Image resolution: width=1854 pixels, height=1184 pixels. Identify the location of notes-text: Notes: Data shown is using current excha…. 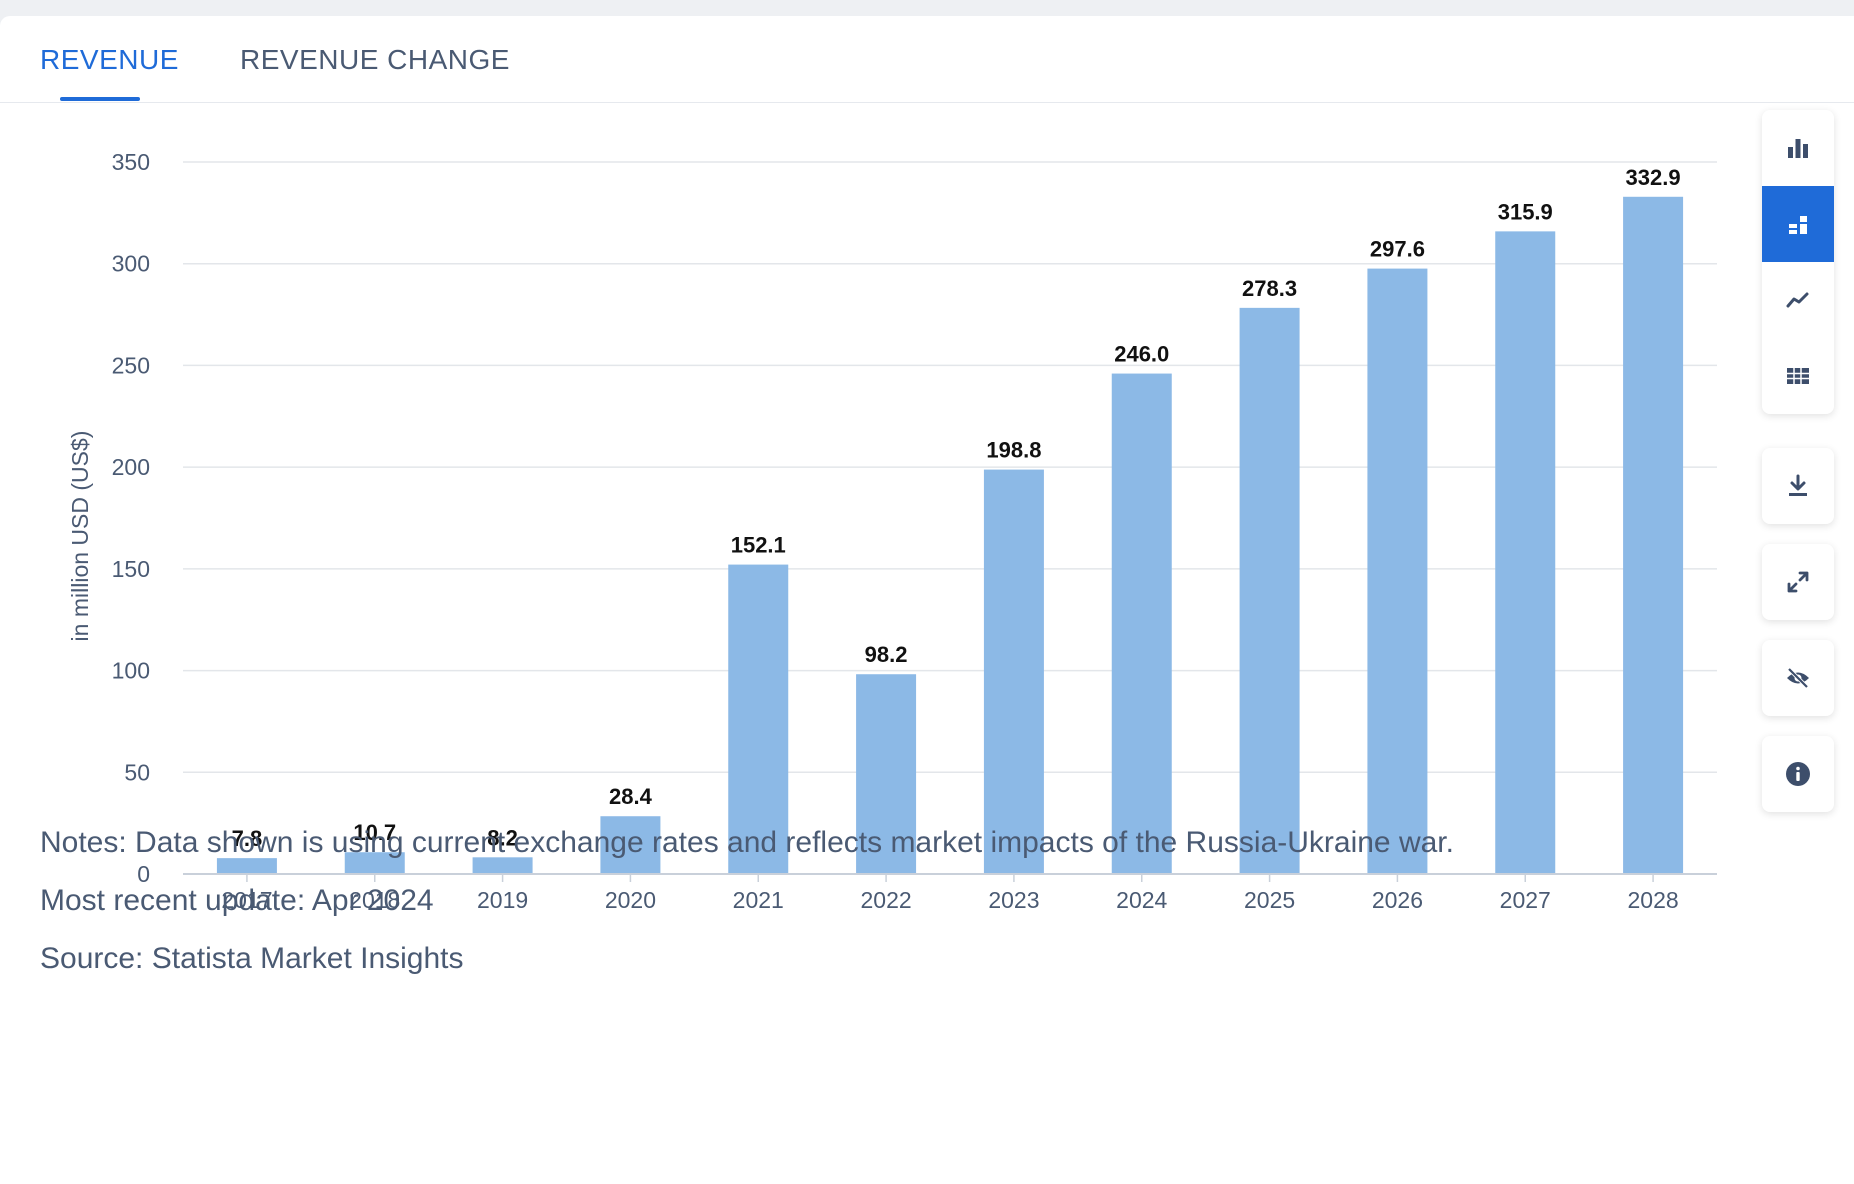
(747, 843).